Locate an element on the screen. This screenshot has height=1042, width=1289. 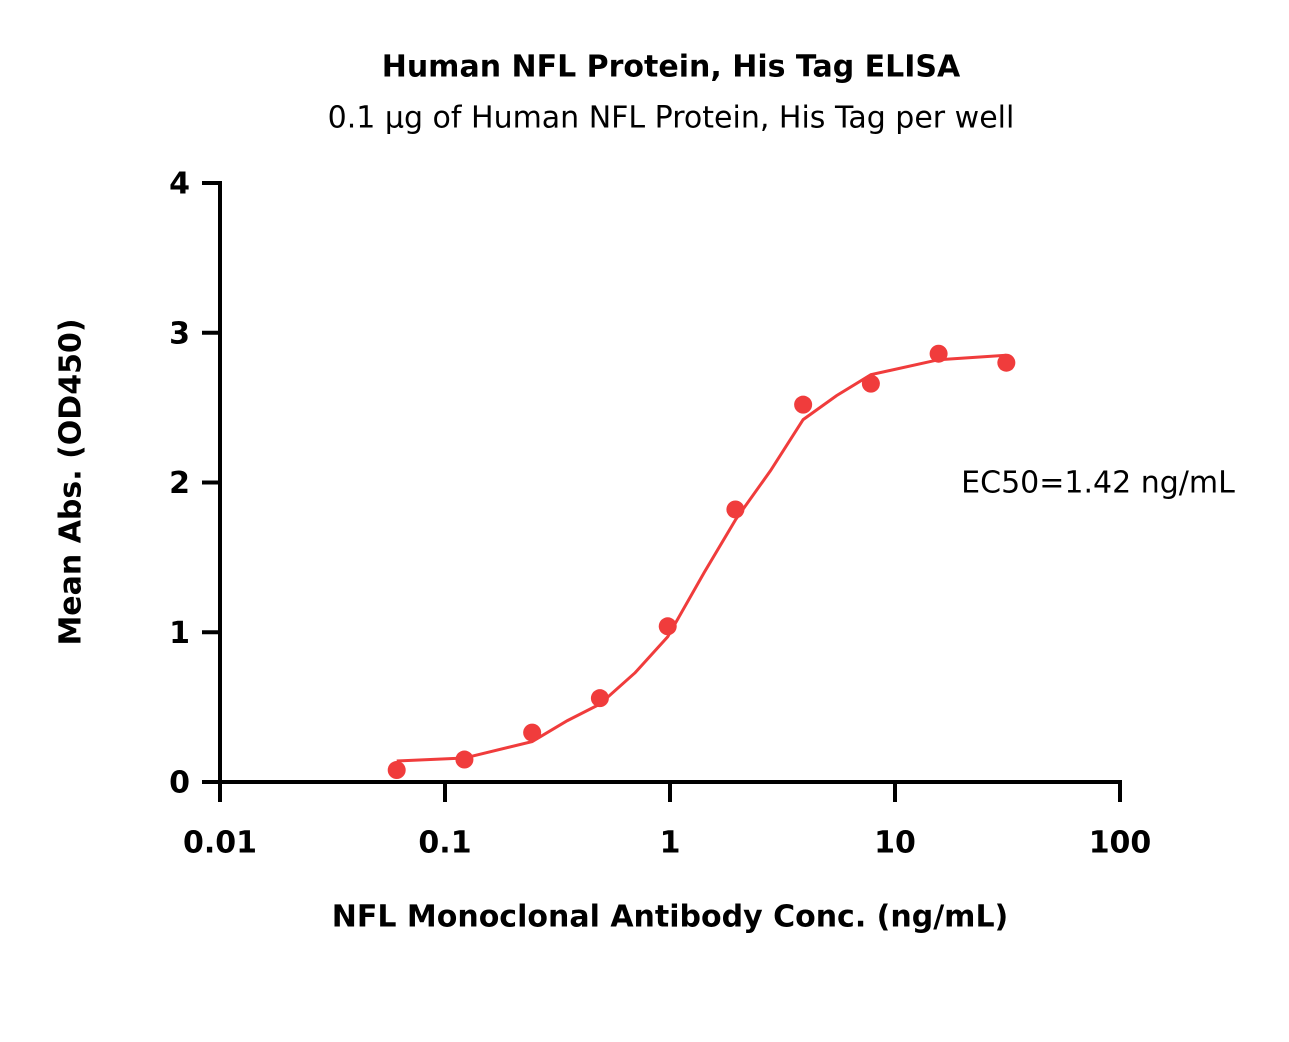
y-tick-label: 3 is located at coordinates (179, 333).